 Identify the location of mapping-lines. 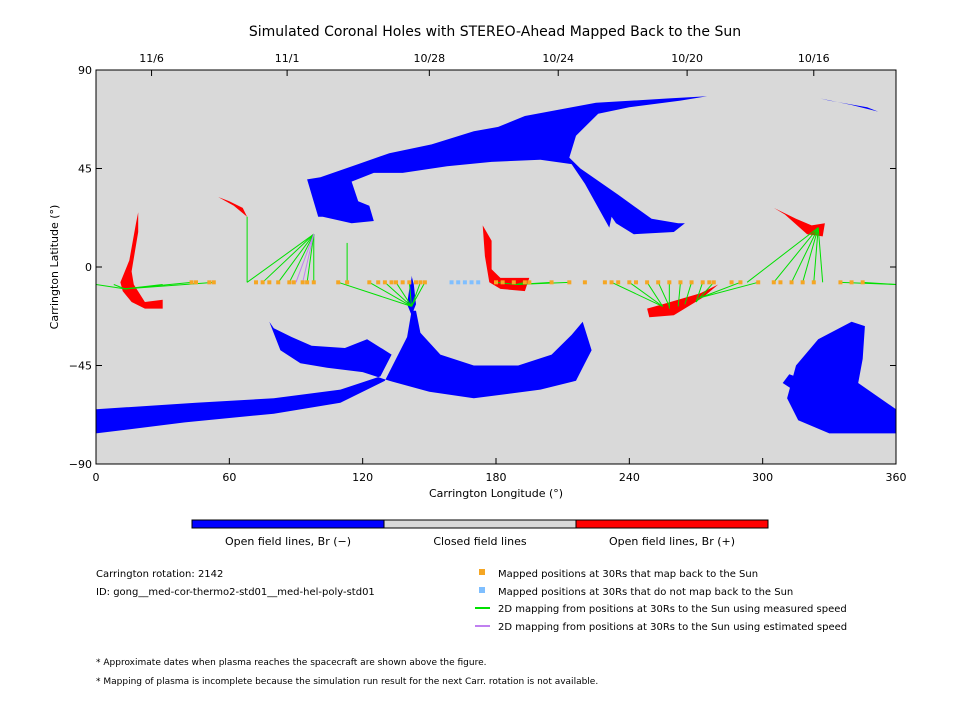
(496, 262).